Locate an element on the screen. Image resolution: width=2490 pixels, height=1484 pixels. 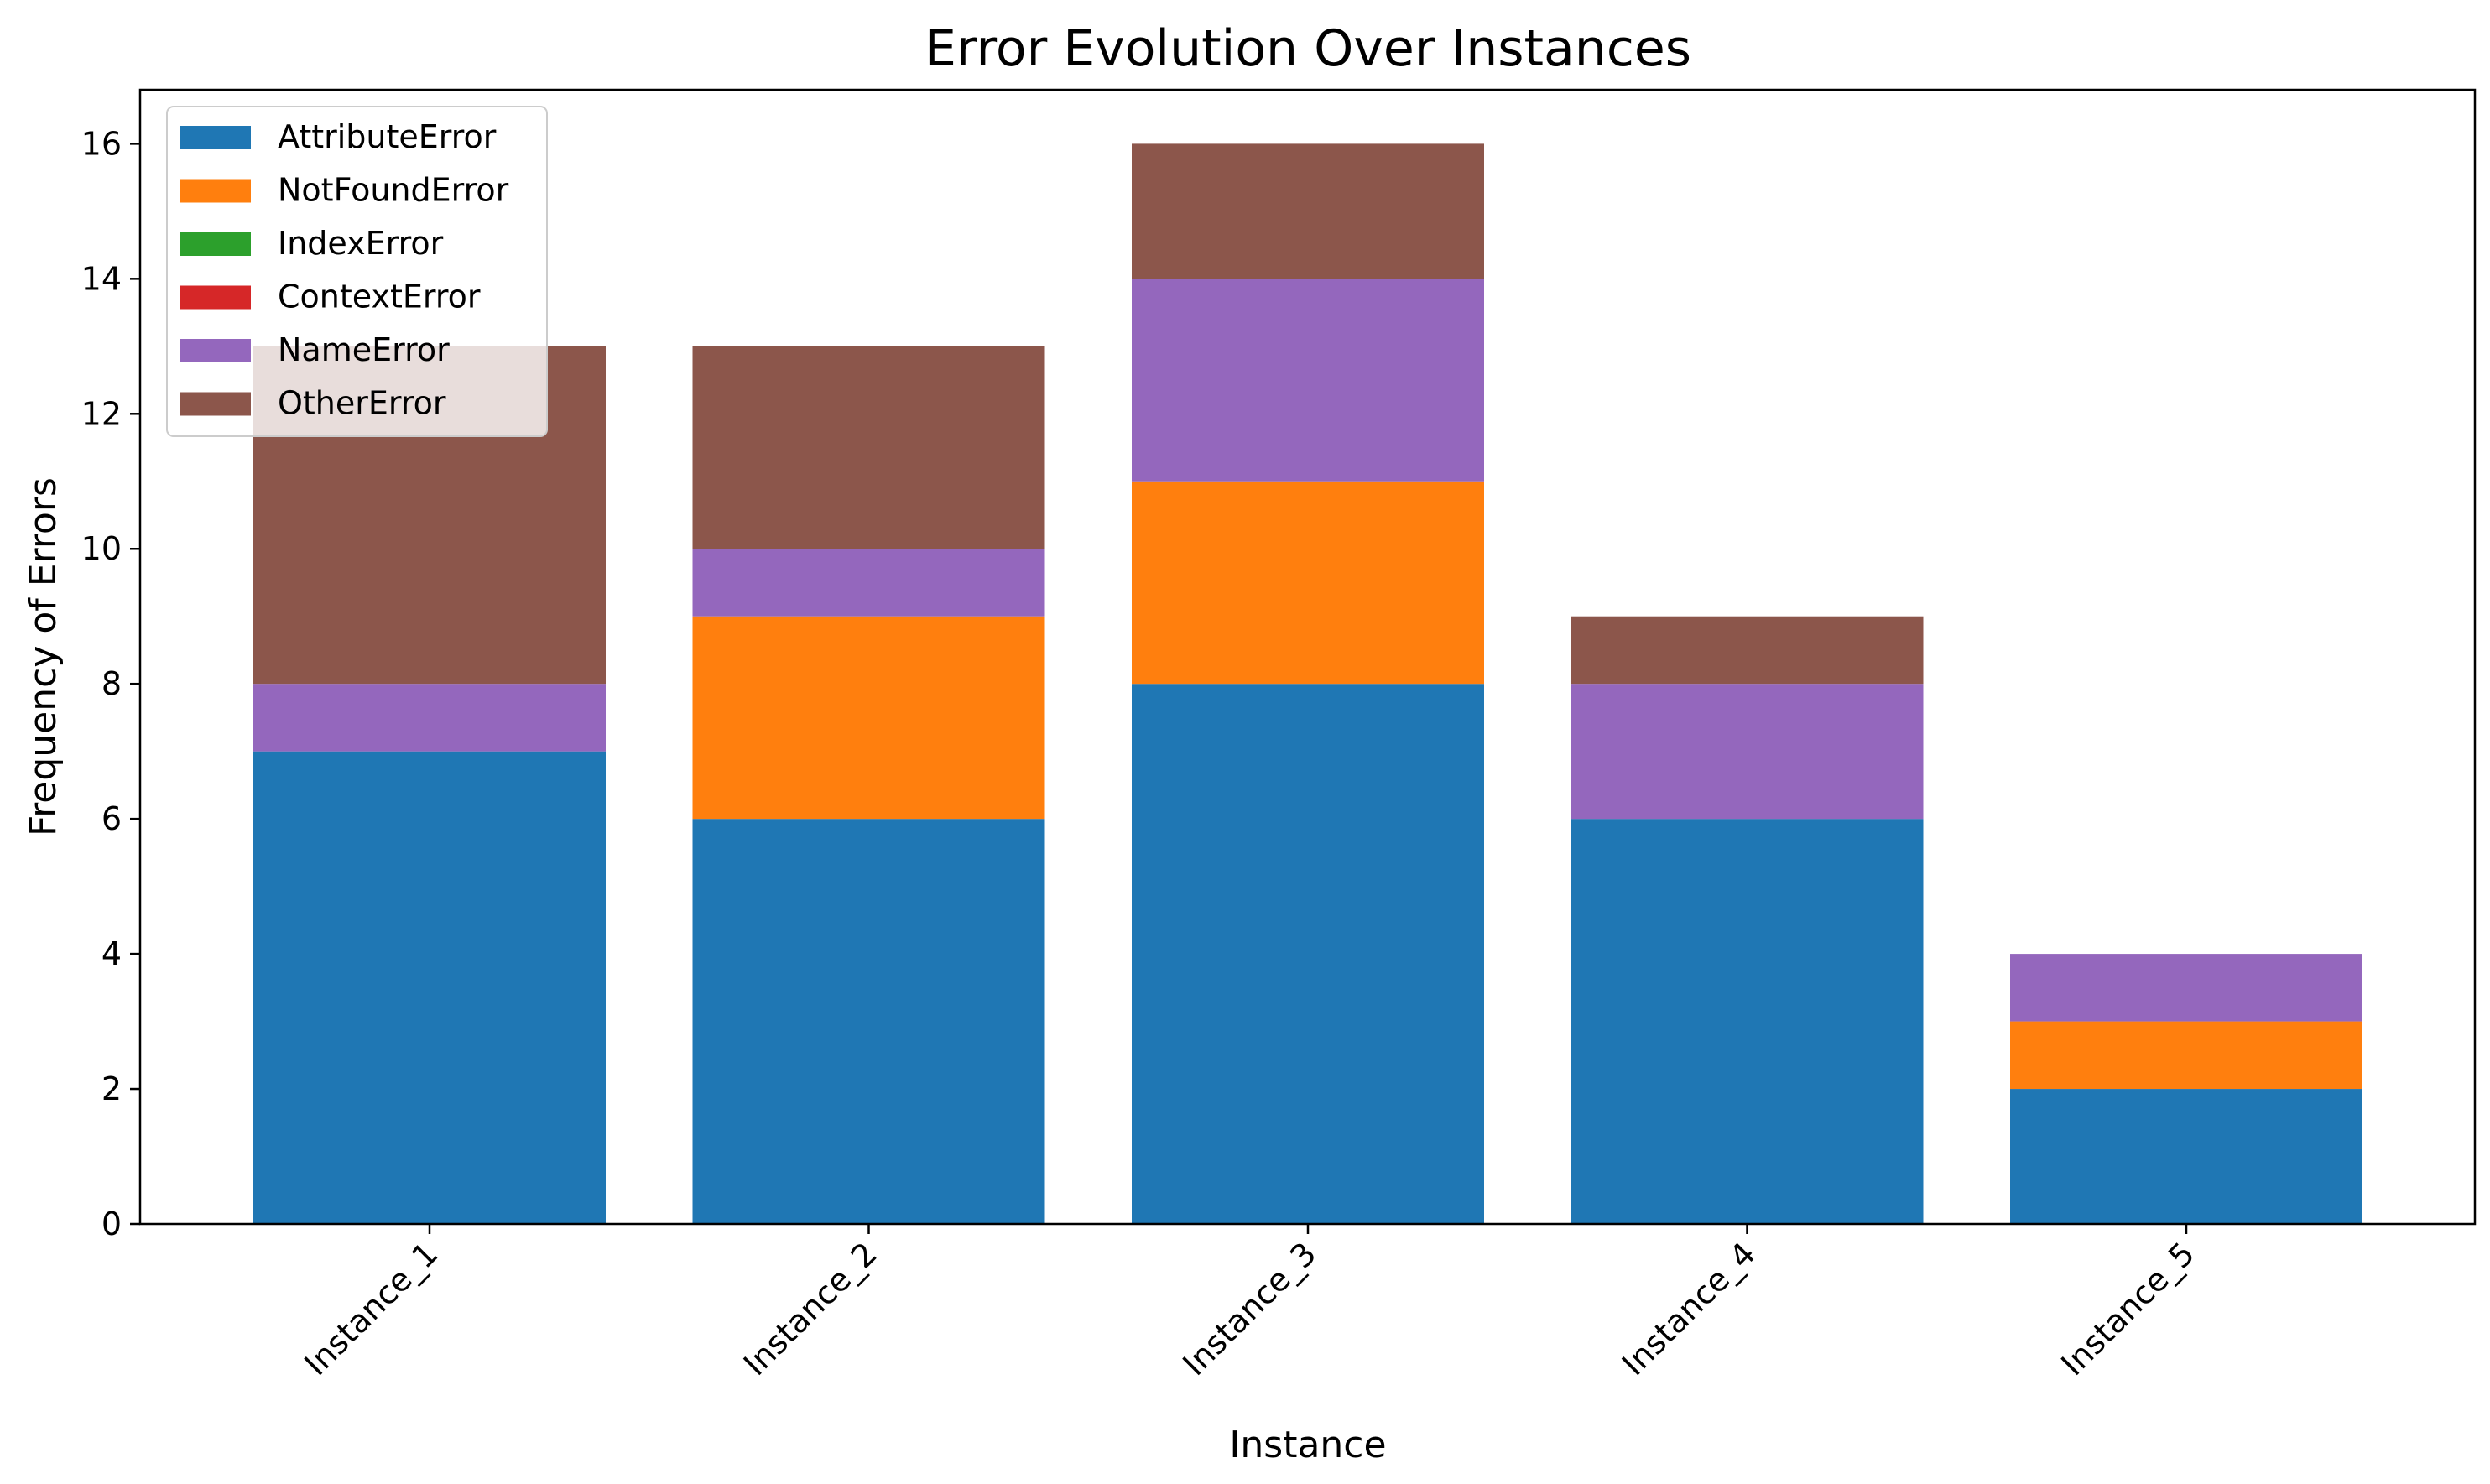
legend-box is located at coordinates (357, 271).